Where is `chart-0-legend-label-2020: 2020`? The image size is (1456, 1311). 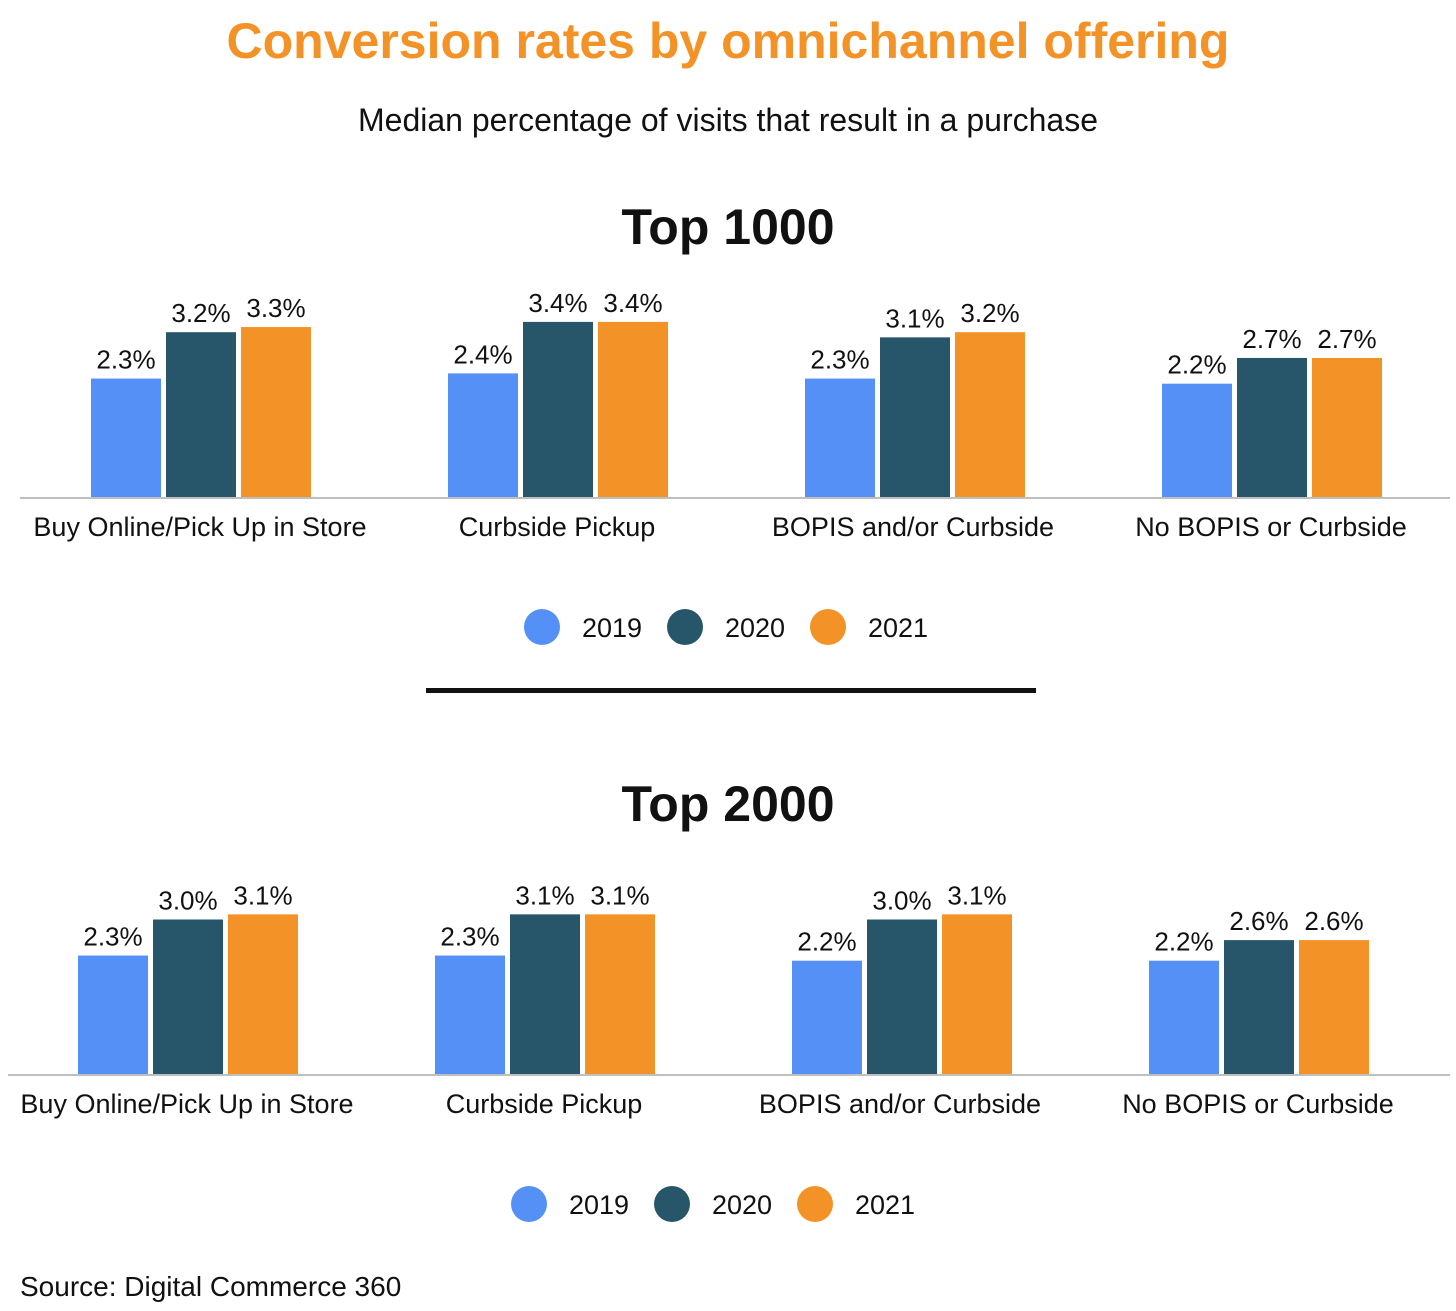 chart-0-legend-label-2020: 2020 is located at coordinates (755, 628).